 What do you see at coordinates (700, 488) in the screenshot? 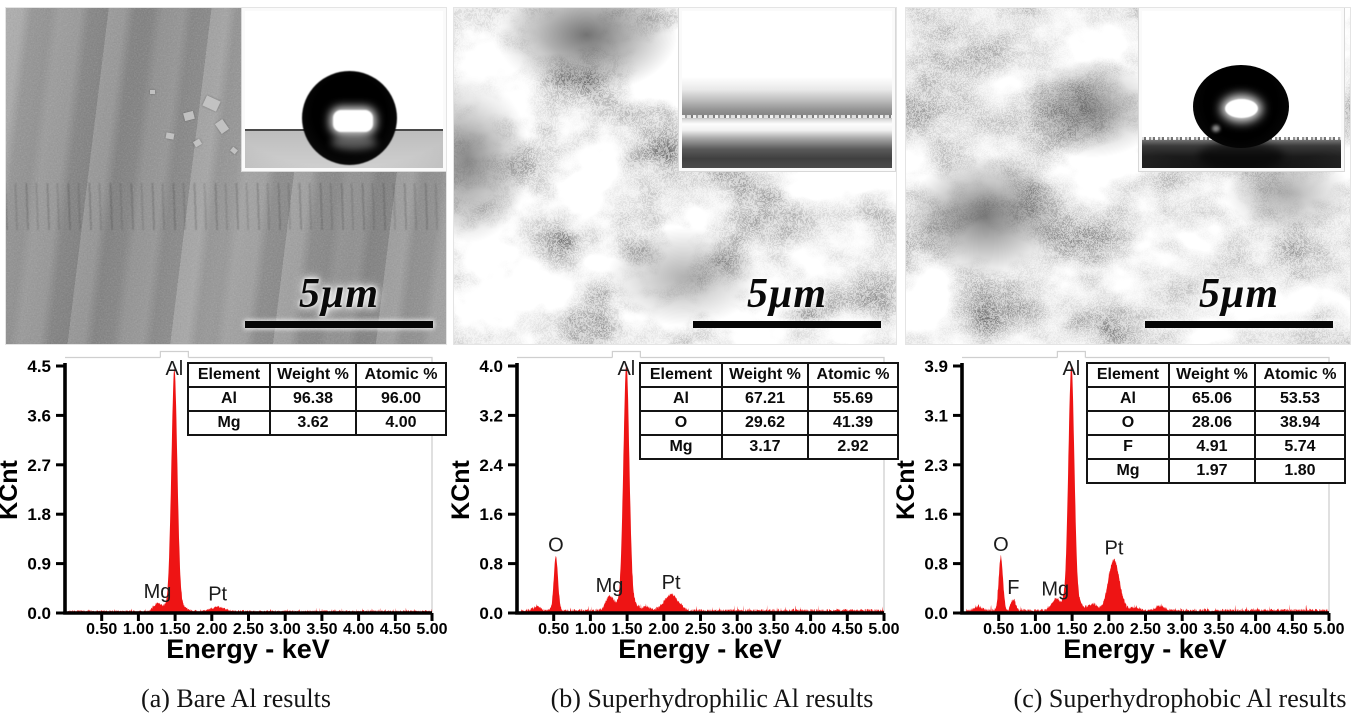
I see `eds-spectrum-series` at bounding box center [700, 488].